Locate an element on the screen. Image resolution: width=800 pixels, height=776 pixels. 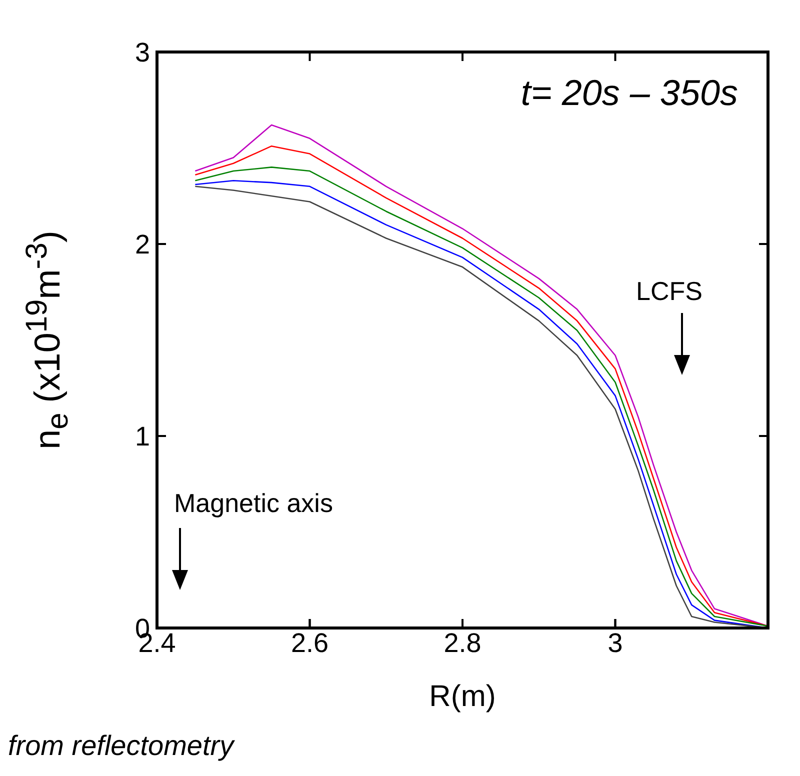
x-tick-label: 2.6 is located at coordinates (309, 643).